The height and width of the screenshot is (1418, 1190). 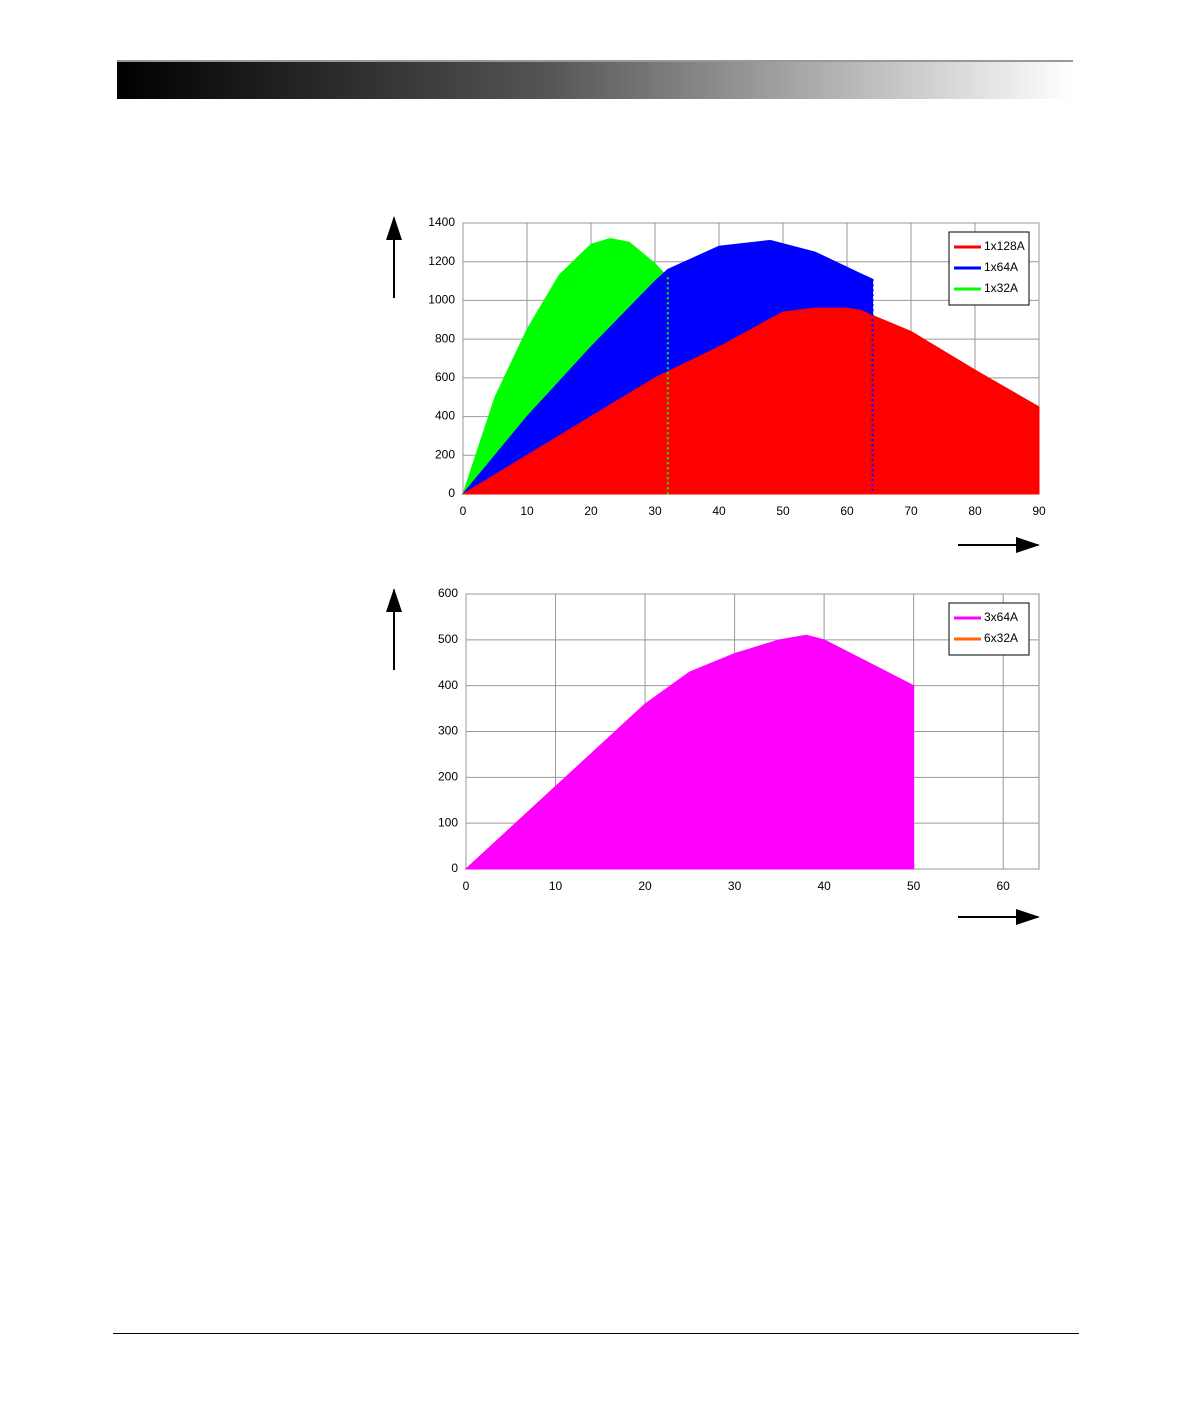 I want to click on x-tick-label: 80, so click(x=975, y=511).